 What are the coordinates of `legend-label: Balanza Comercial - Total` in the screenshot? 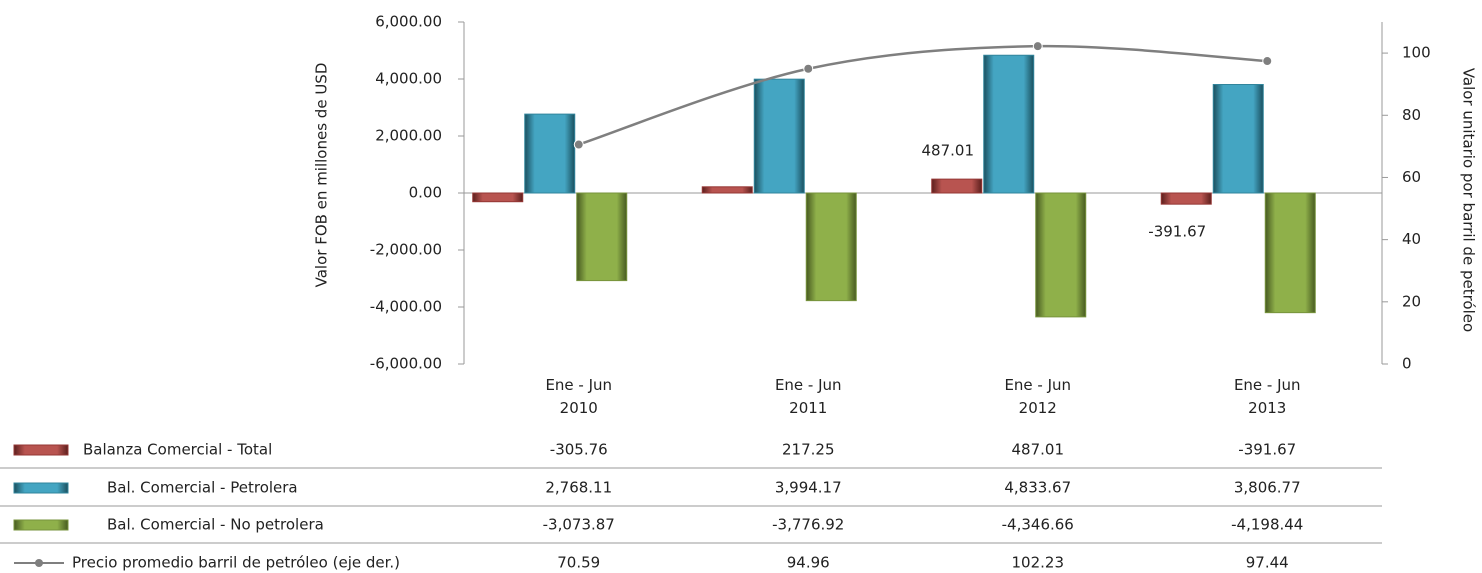 It's located at (177, 450).